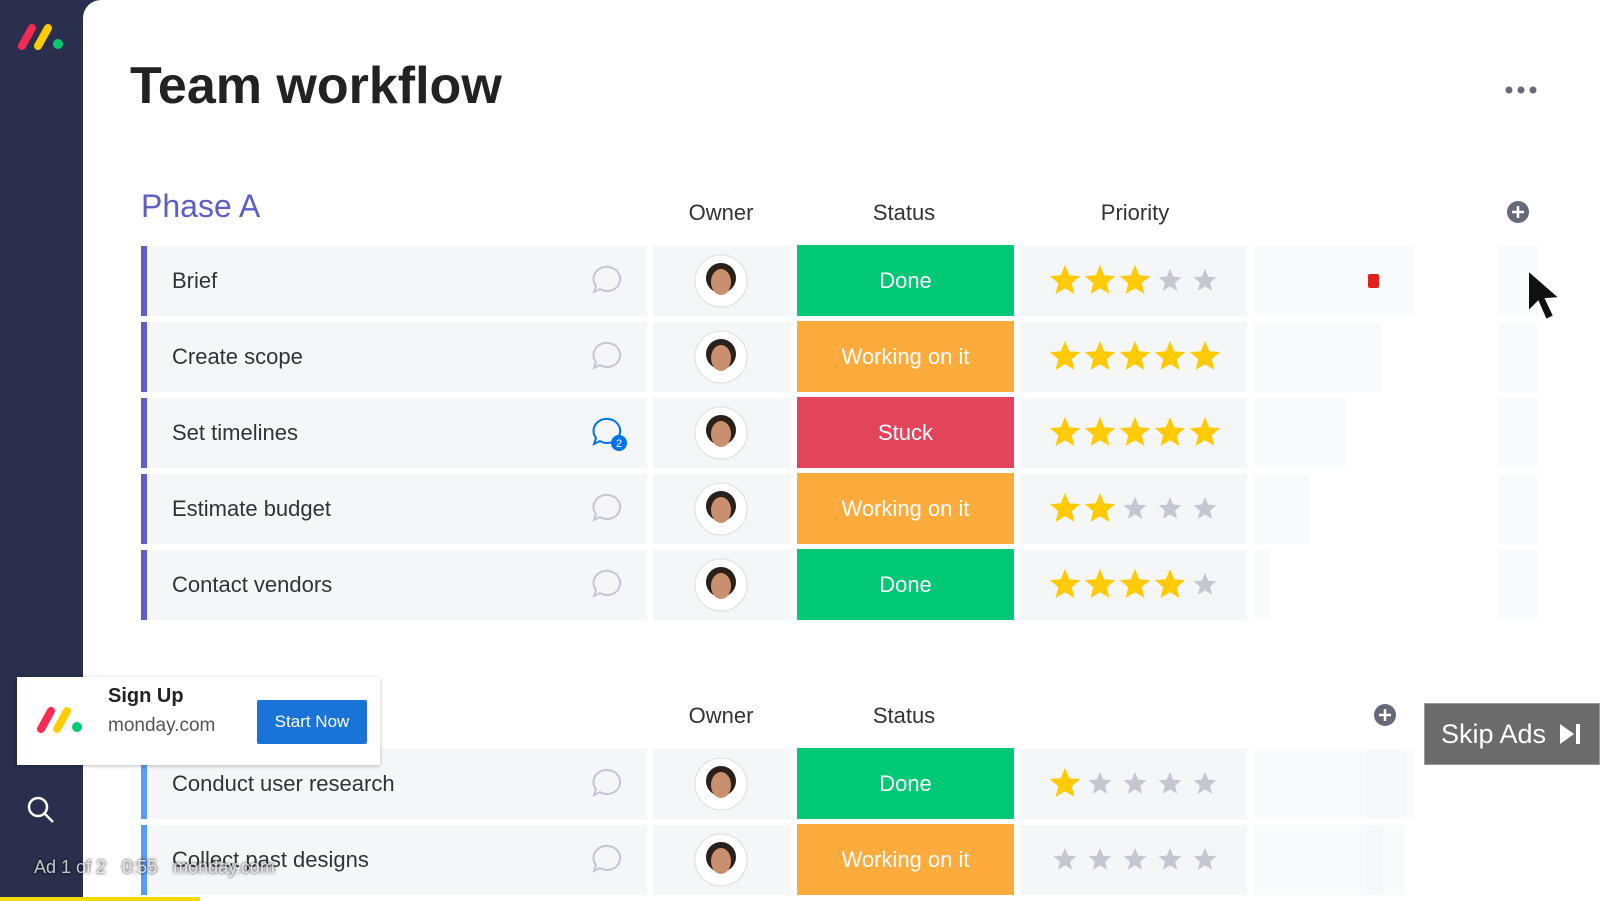  I want to click on ad-footer-text: Ad 1 of 2, so click(70, 867).